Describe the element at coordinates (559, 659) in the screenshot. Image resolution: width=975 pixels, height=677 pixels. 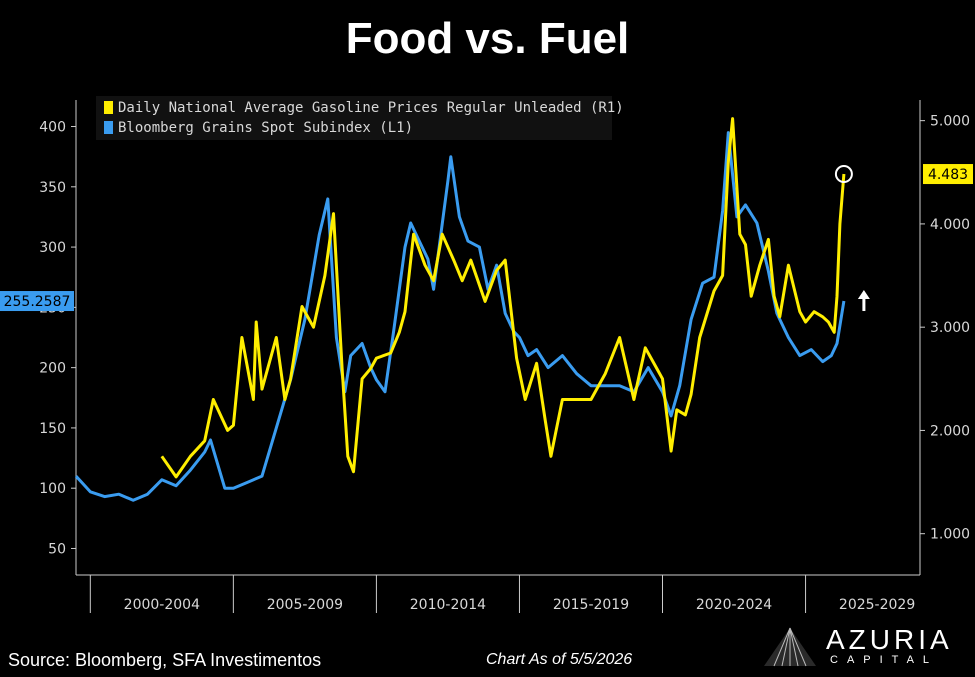
I see `chart-date-note: Chart As of 5/5/2026` at that location.